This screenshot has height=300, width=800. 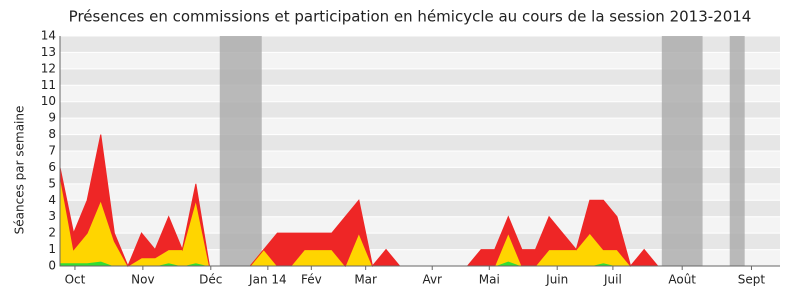 I want to click on y-tick-label: 13, so click(x=48, y=52).